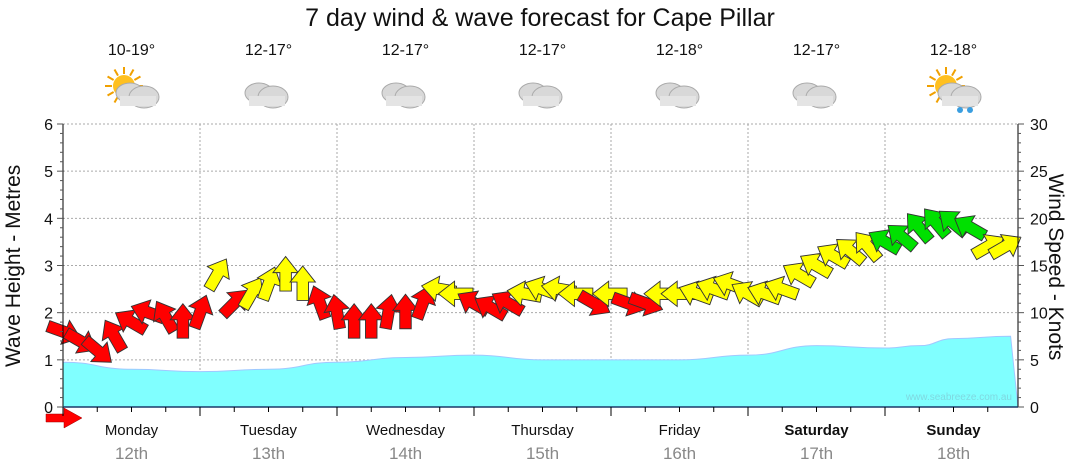  Describe the element at coordinates (816, 453) in the screenshot. I see `date-label: 17th` at that location.